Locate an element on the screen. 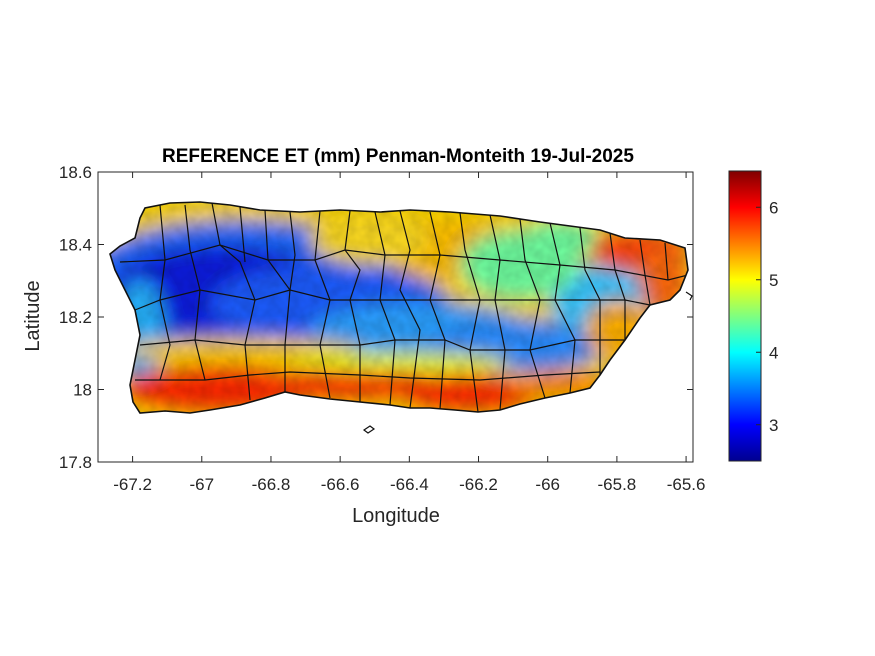 This screenshot has height=656, width=875. colorbar-ticks: 3 4 5 6 is located at coordinates (767, 316).